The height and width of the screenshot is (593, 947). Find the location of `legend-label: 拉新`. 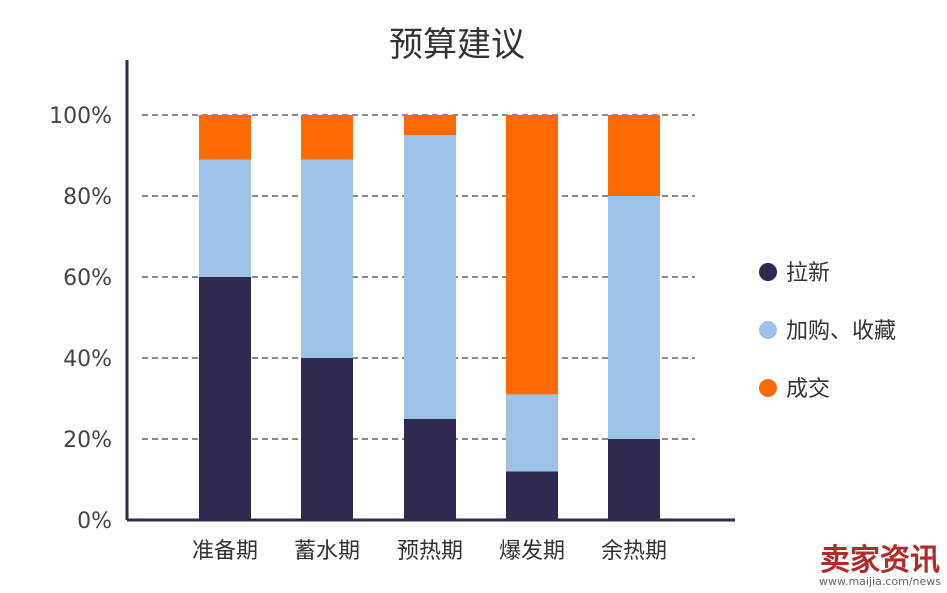

legend-label: 拉新 is located at coordinates (808, 273).